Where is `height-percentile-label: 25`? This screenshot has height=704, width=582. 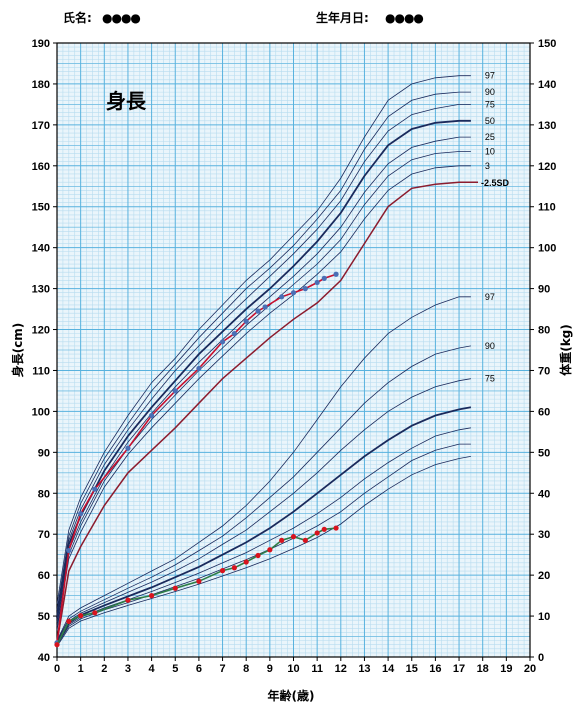
height-percentile-label: 25 is located at coordinates (490, 137).